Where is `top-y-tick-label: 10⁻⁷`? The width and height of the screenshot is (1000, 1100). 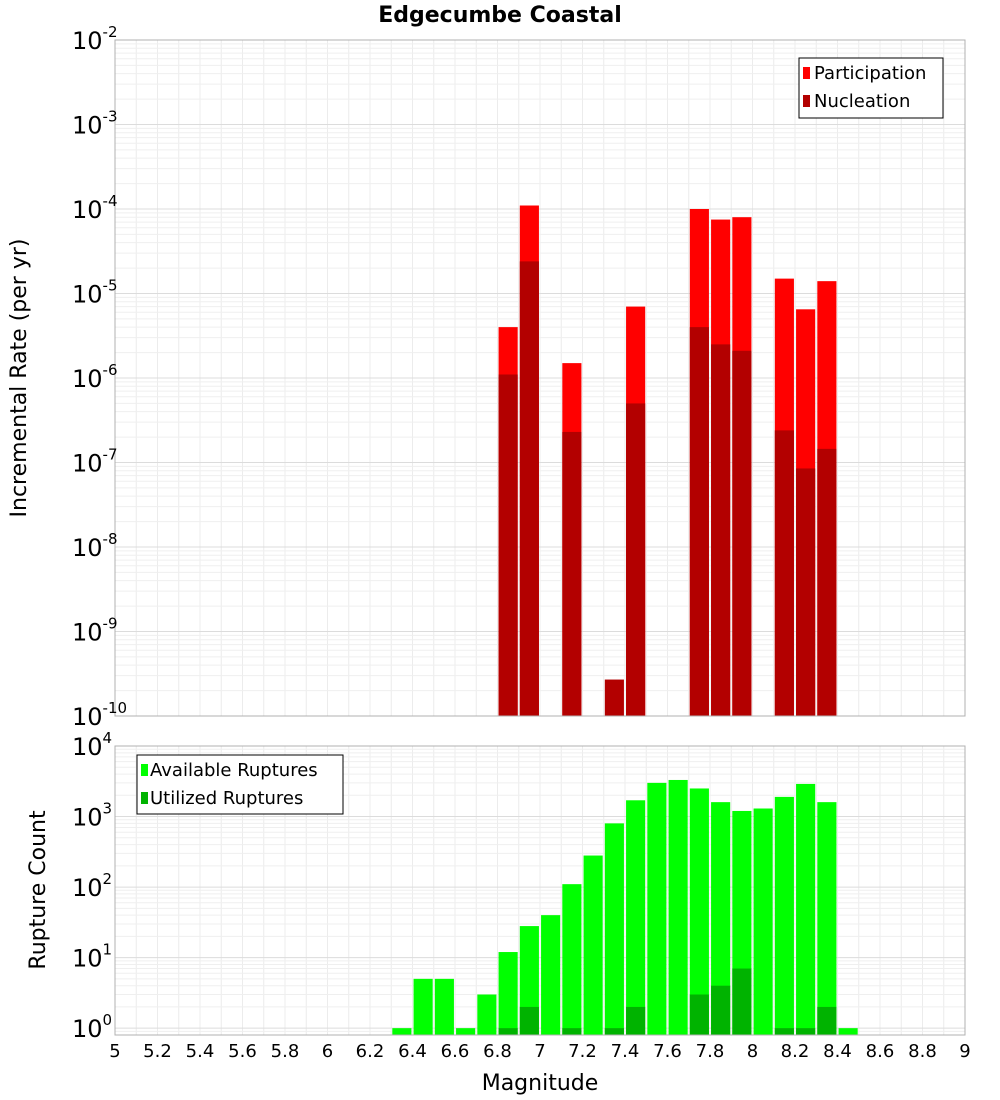
top-y-tick-label: 10⁻⁷ is located at coordinates (95, 462).